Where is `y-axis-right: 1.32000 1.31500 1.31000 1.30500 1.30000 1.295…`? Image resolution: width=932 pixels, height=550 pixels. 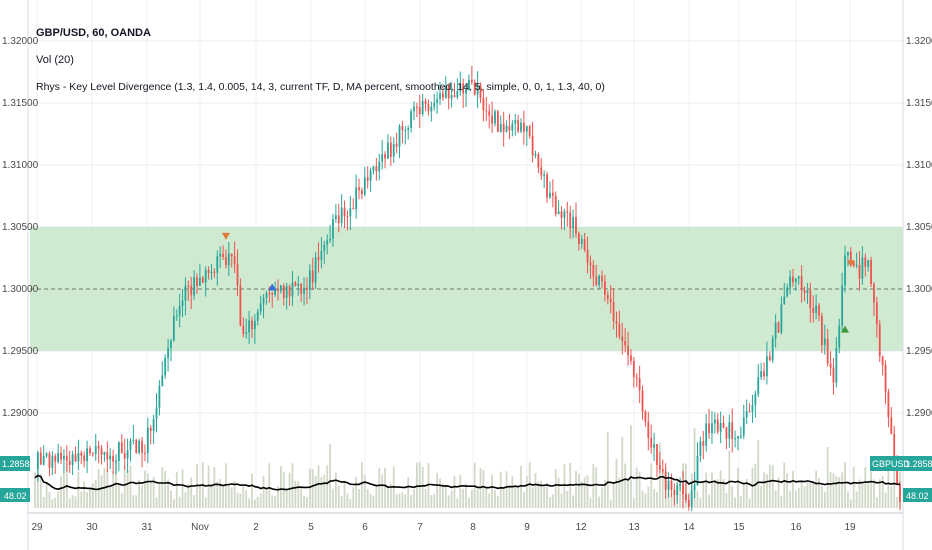
y-axis-right: 1.32000 1.31500 1.31000 1.30500 1.30000 1.295… is located at coordinates (919, 227).